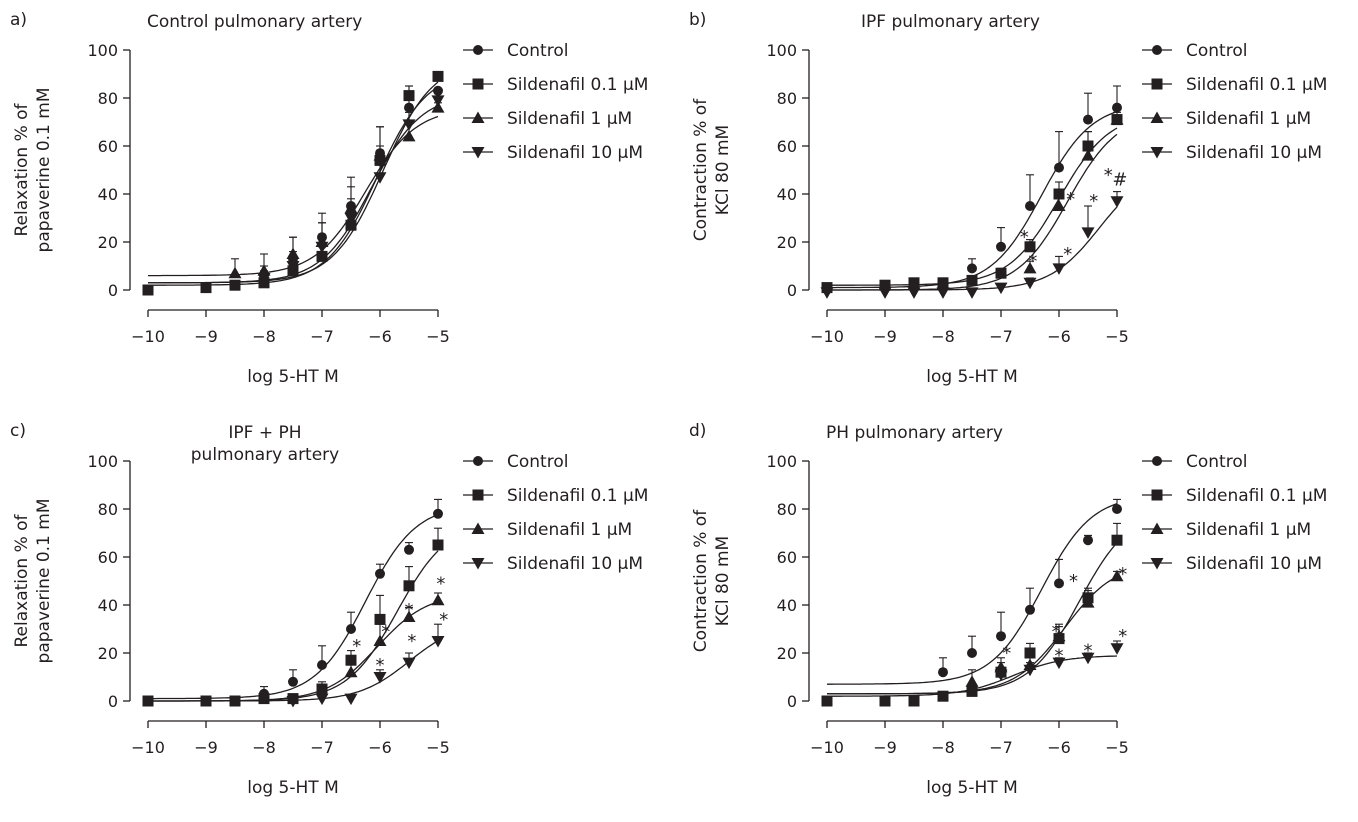 The width and height of the screenshot is (1358, 822). Describe the element at coordinates (697, 431) in the screenshot. I see `panel-label: d)` at that location.